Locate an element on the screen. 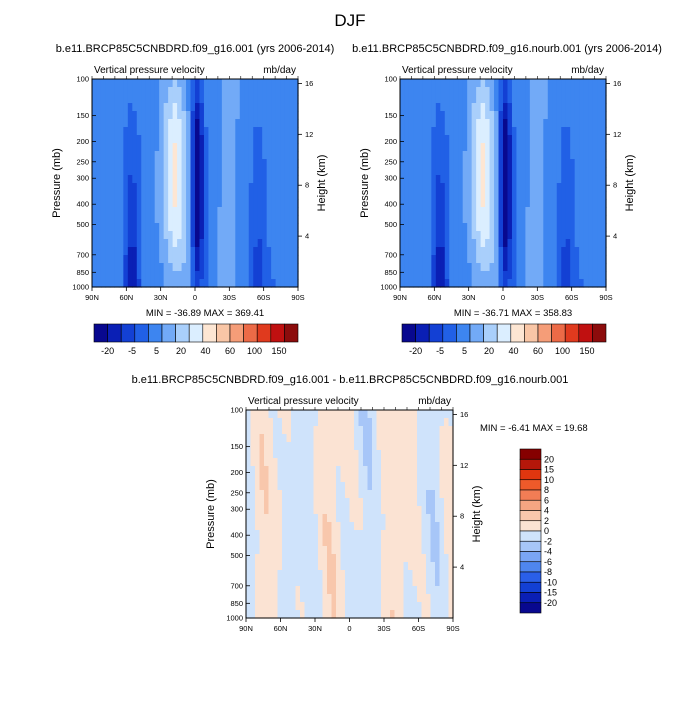 This screenshot has height=705, width=700. colorbar-swatch is located at coordinates (182, 333).